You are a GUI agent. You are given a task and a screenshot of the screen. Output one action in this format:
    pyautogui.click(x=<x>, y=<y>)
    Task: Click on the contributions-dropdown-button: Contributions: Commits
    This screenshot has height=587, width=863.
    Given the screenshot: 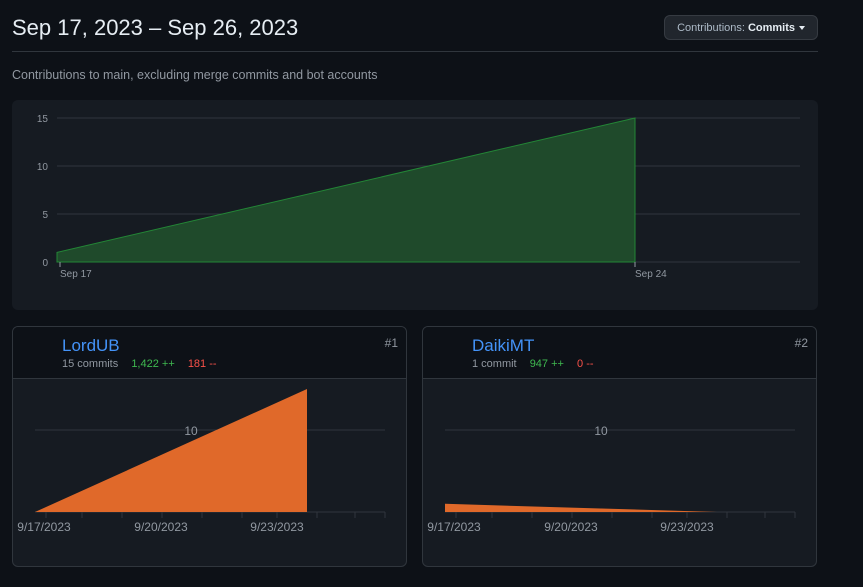 What is the action you would take?
    pyautogui.click(x=741, y=27)
    